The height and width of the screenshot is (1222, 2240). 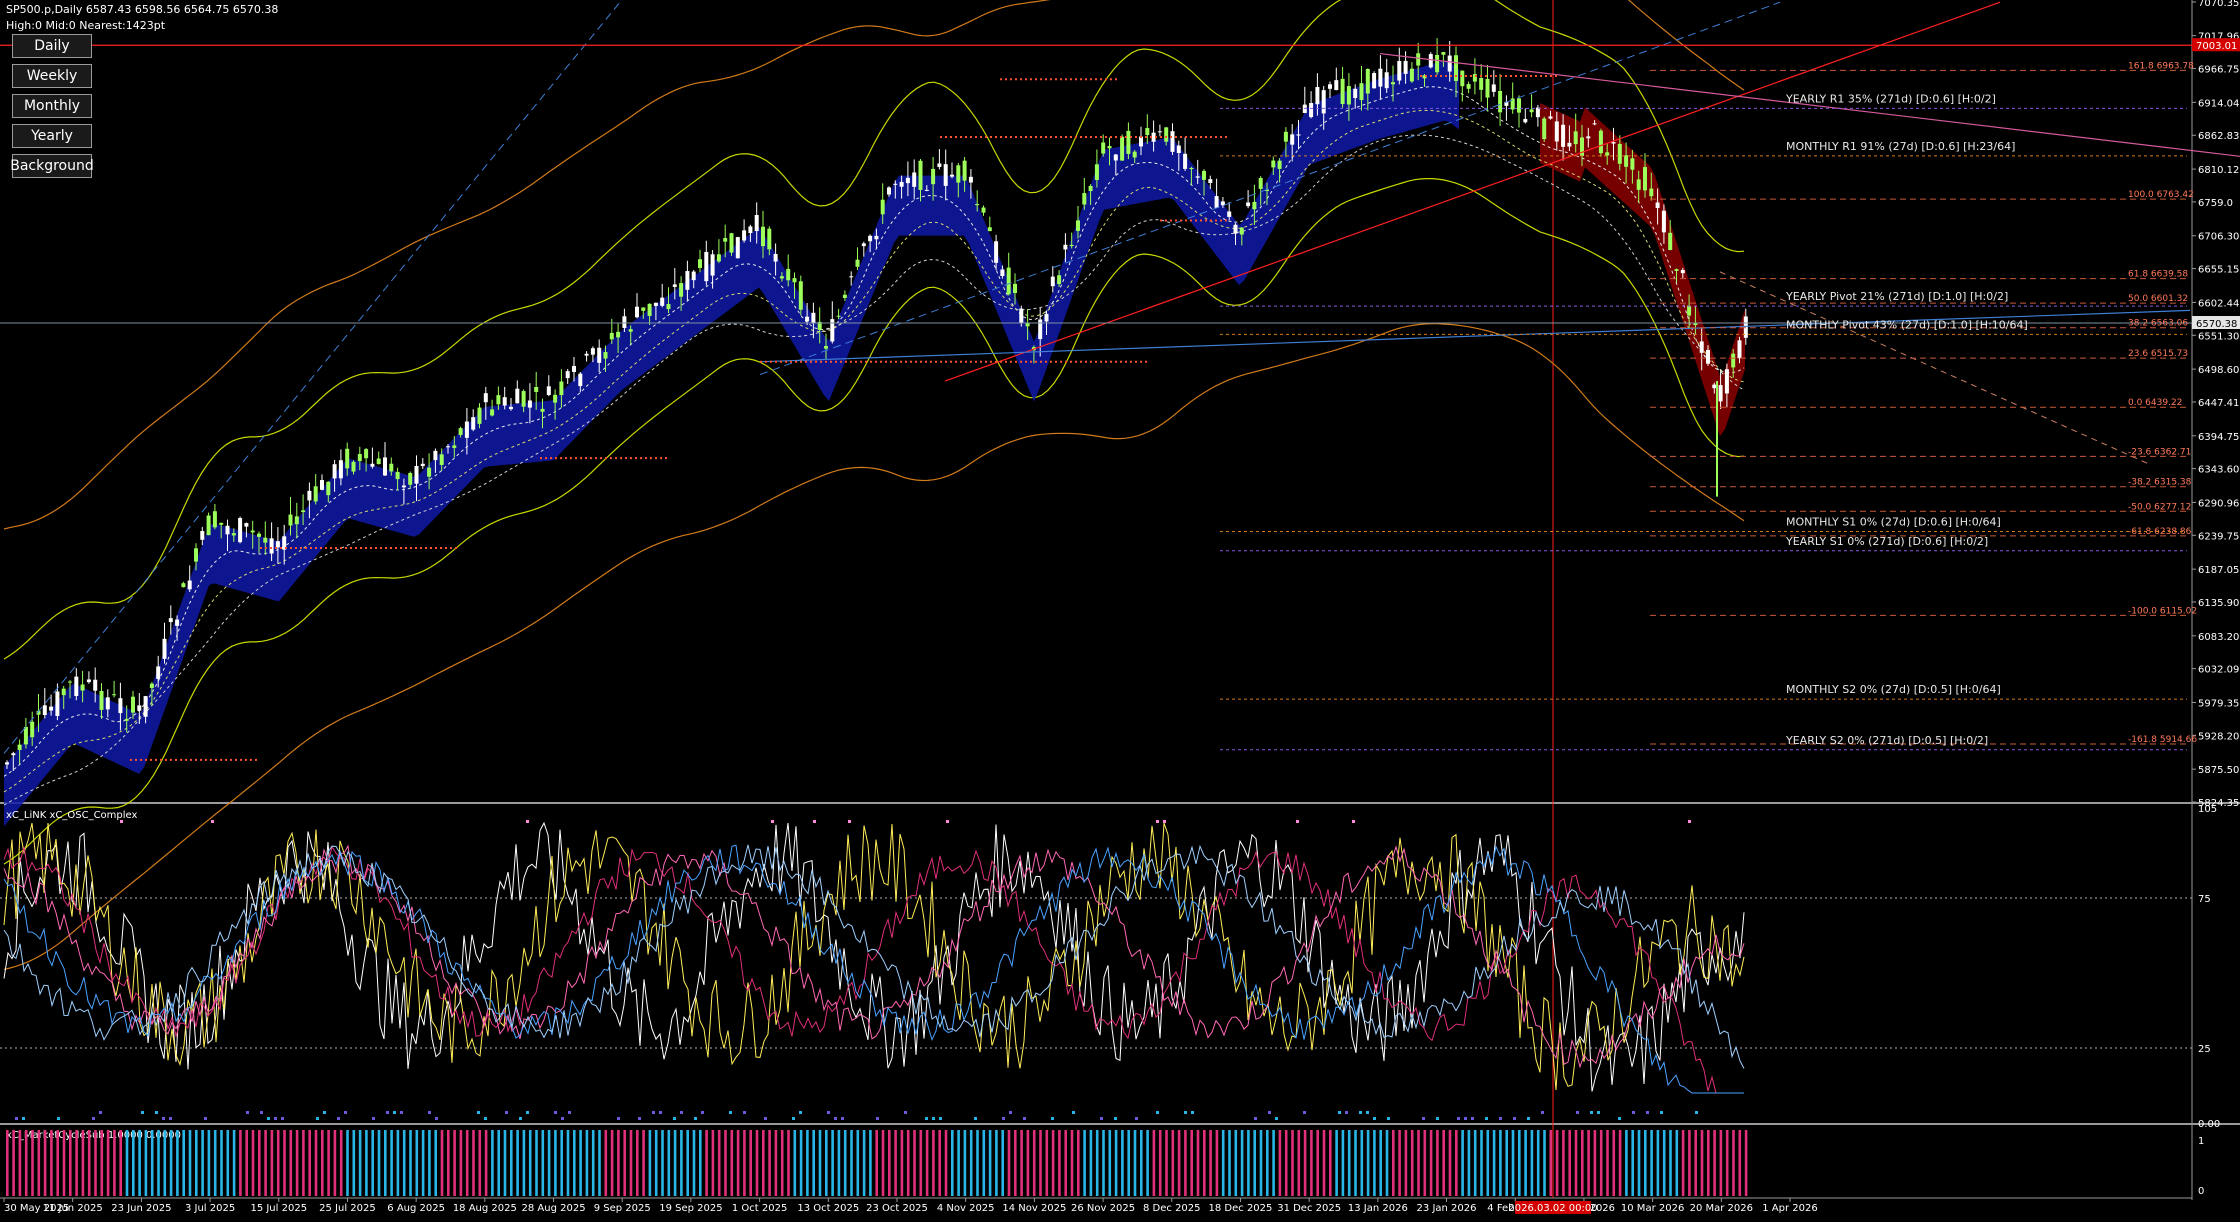 What do you see at coordinates (52, 136) in the screenshot?
I see `yearly-button: Yearly` at bounding box center [52, 136].